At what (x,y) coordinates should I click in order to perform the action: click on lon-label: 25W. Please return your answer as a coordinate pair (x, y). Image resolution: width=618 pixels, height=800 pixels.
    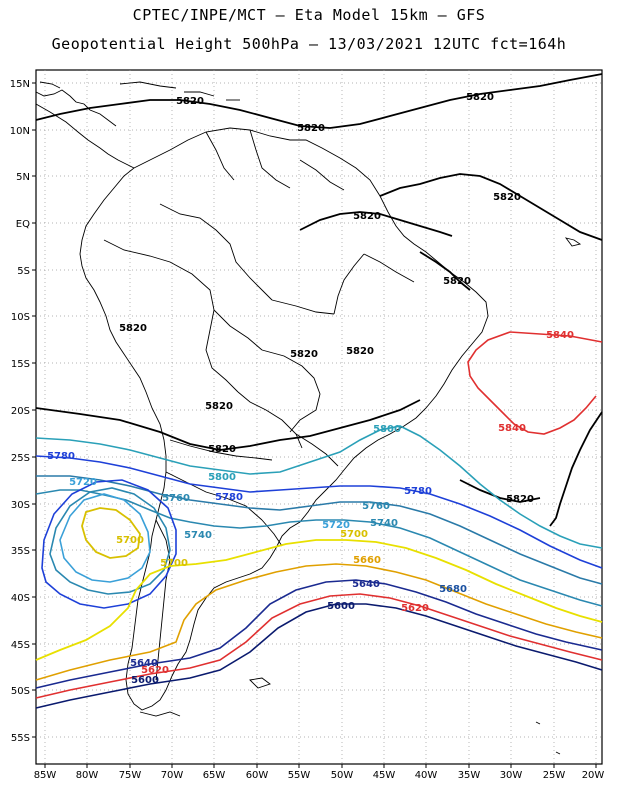
    Looking at the image, I should click on (554, 775).